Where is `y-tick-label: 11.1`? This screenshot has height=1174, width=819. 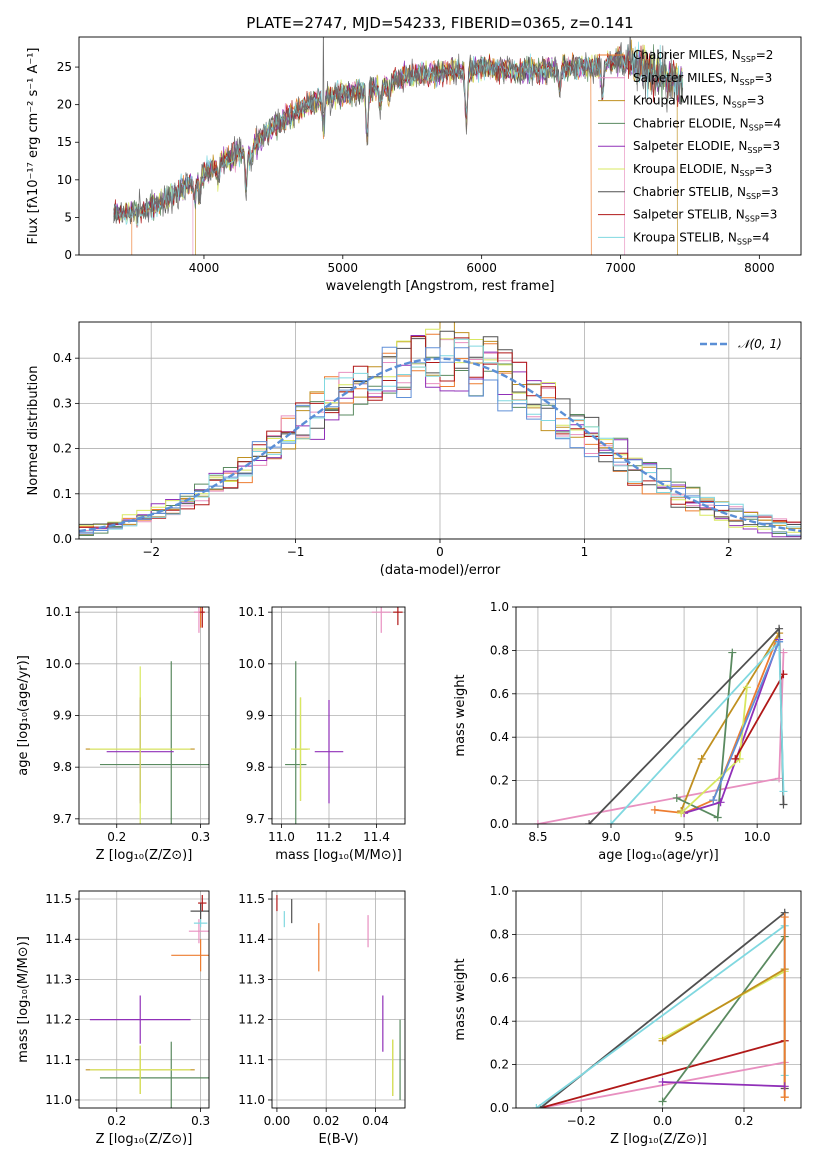 y-tick-label: 11.1 is located at coordinates (251, 1060).